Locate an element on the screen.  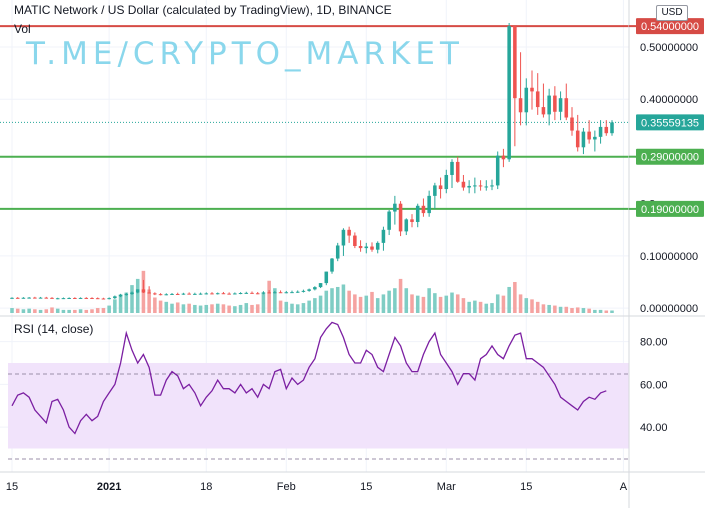
currency-button: USD is located at coordinates (672, 13).